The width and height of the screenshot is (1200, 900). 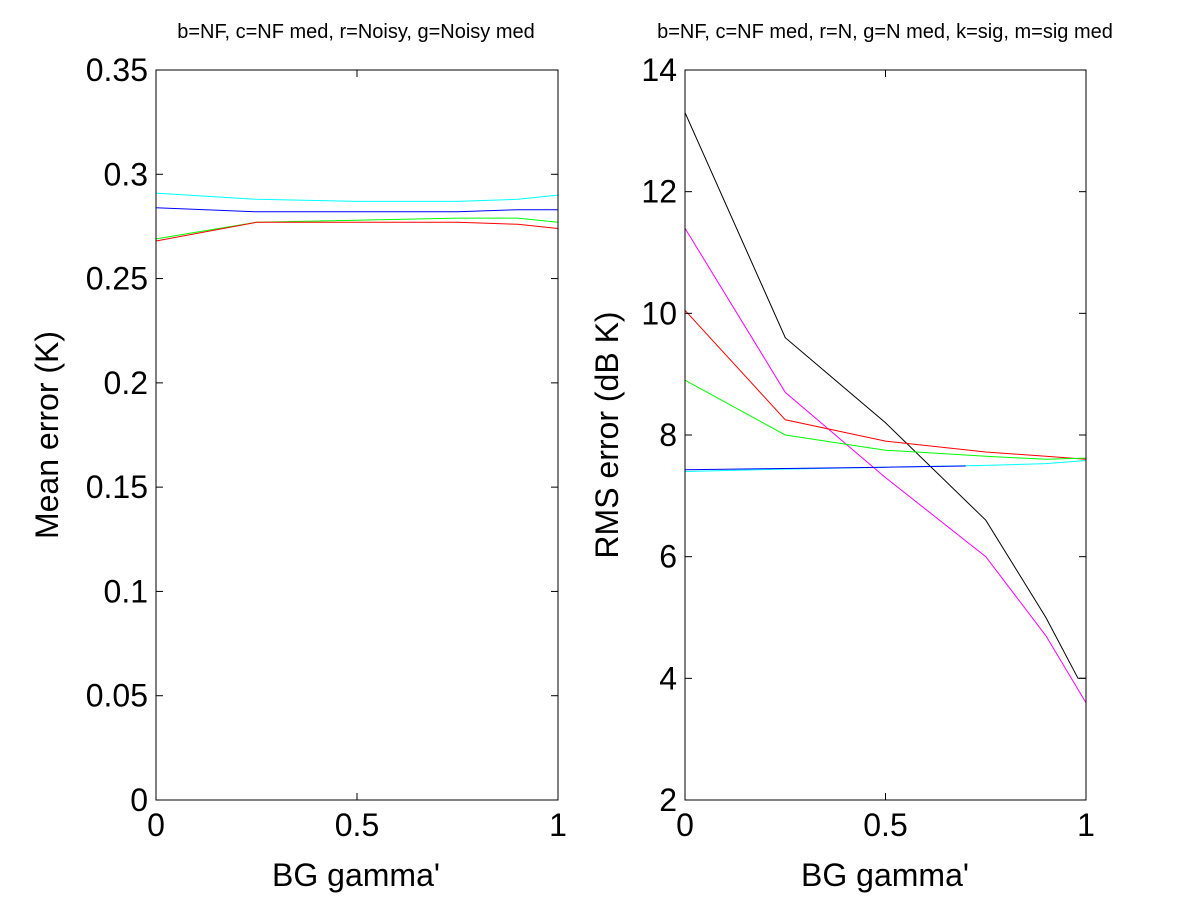 What do you see at coordinates (659, 192) in the screenshot?
I see `y-tick-label: 12` at bounding box center [659, 192].